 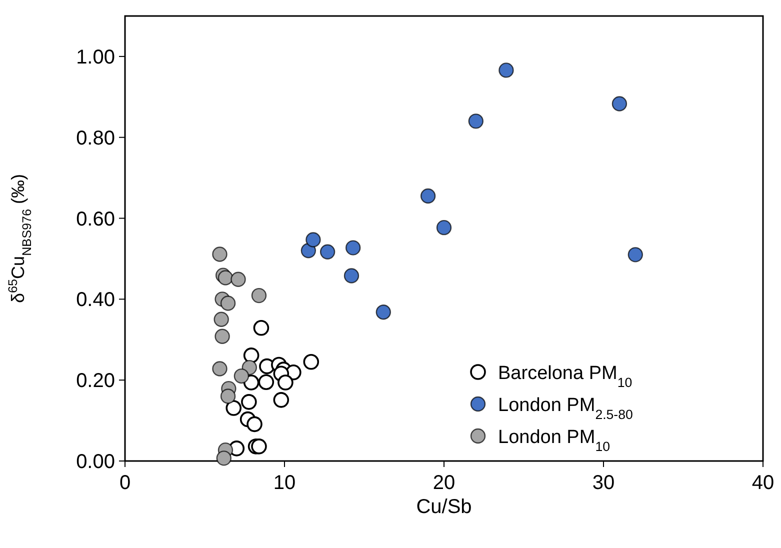 I want to click on y-tick-label: 0.00, so click(x=95, y=462).